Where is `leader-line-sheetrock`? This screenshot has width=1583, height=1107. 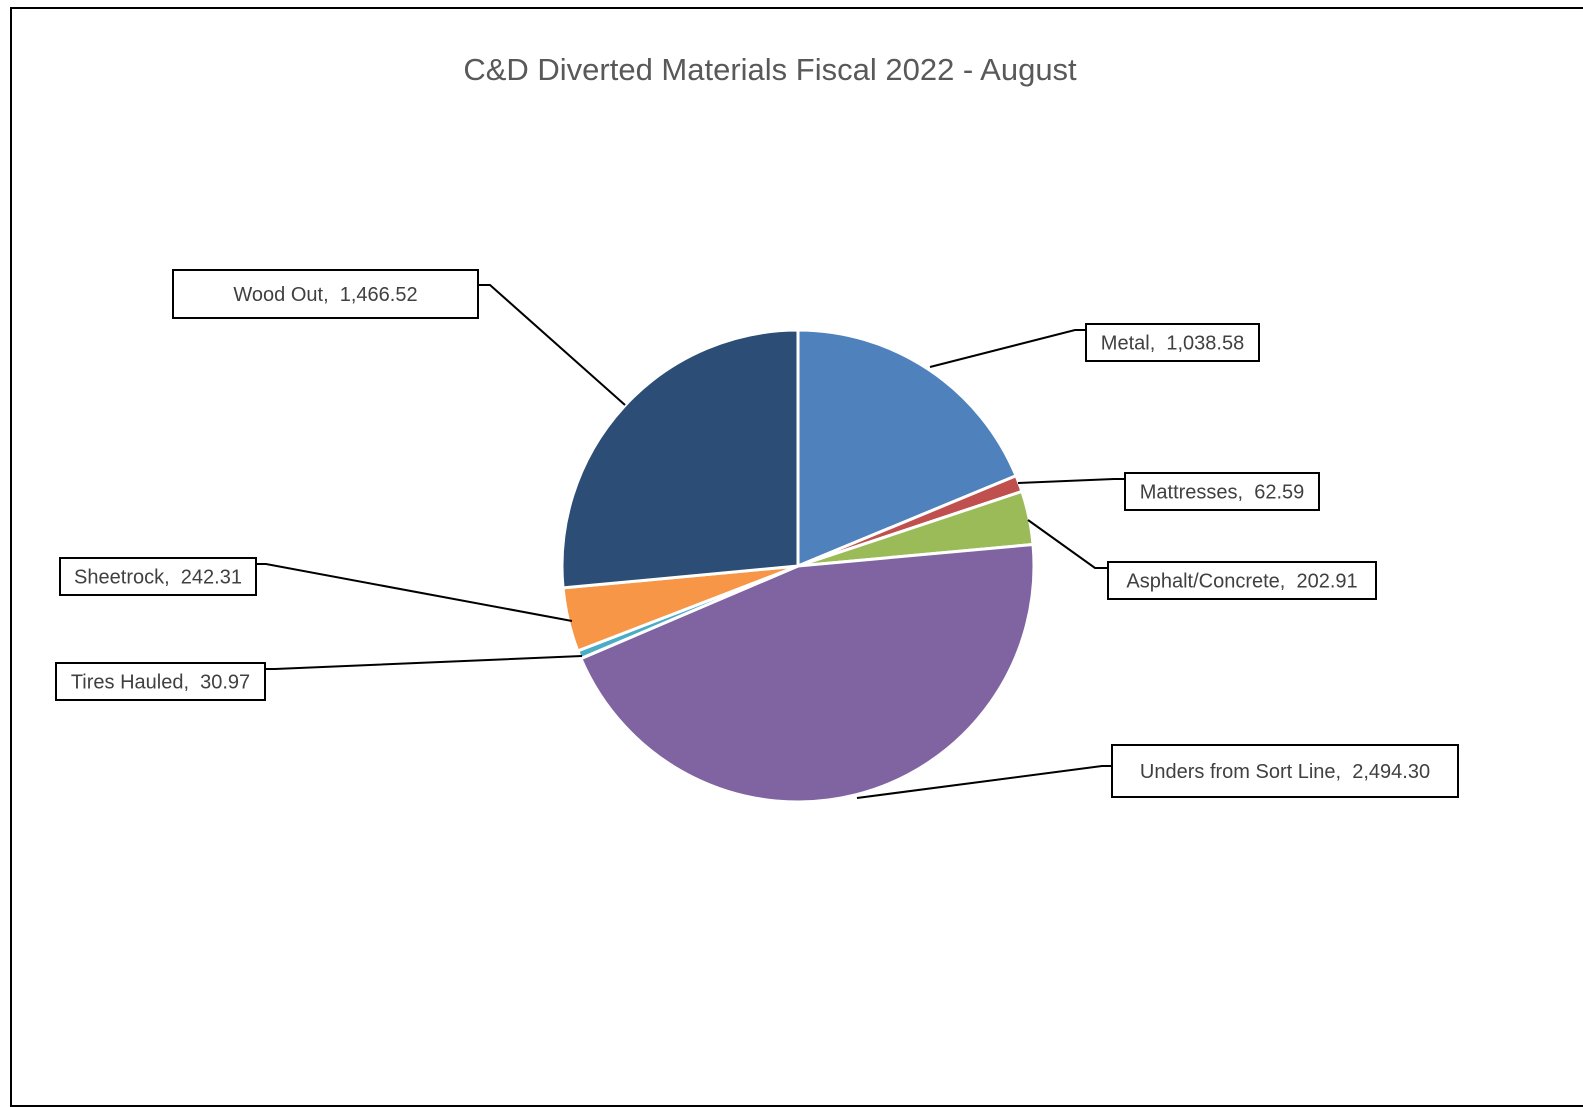 leader-line-sheetrock is located at coordinates (414, 592).